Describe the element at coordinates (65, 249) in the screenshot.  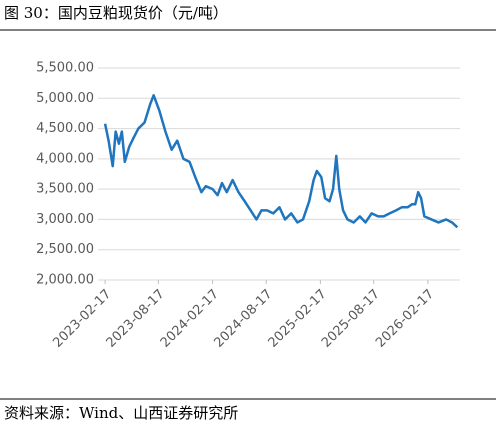
I see `y-tick-label: 2,500.00` at that location.